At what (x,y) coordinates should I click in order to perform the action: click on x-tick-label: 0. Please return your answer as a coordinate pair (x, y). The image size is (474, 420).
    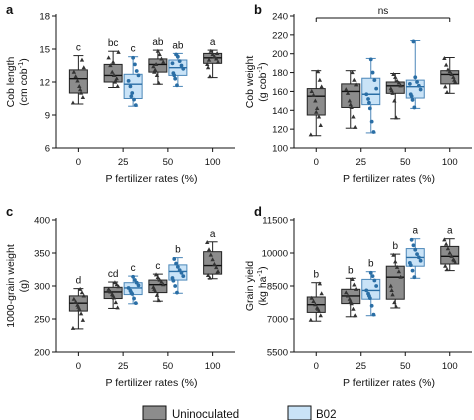
    Looking at the image, I should click on (78, 366).